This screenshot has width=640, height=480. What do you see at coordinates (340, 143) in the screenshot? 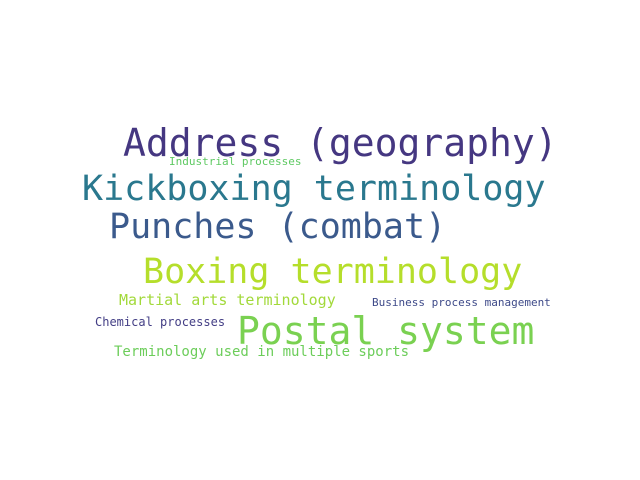
I see `word-address-geography: Address (geography)` at bounding box center [340, 143].